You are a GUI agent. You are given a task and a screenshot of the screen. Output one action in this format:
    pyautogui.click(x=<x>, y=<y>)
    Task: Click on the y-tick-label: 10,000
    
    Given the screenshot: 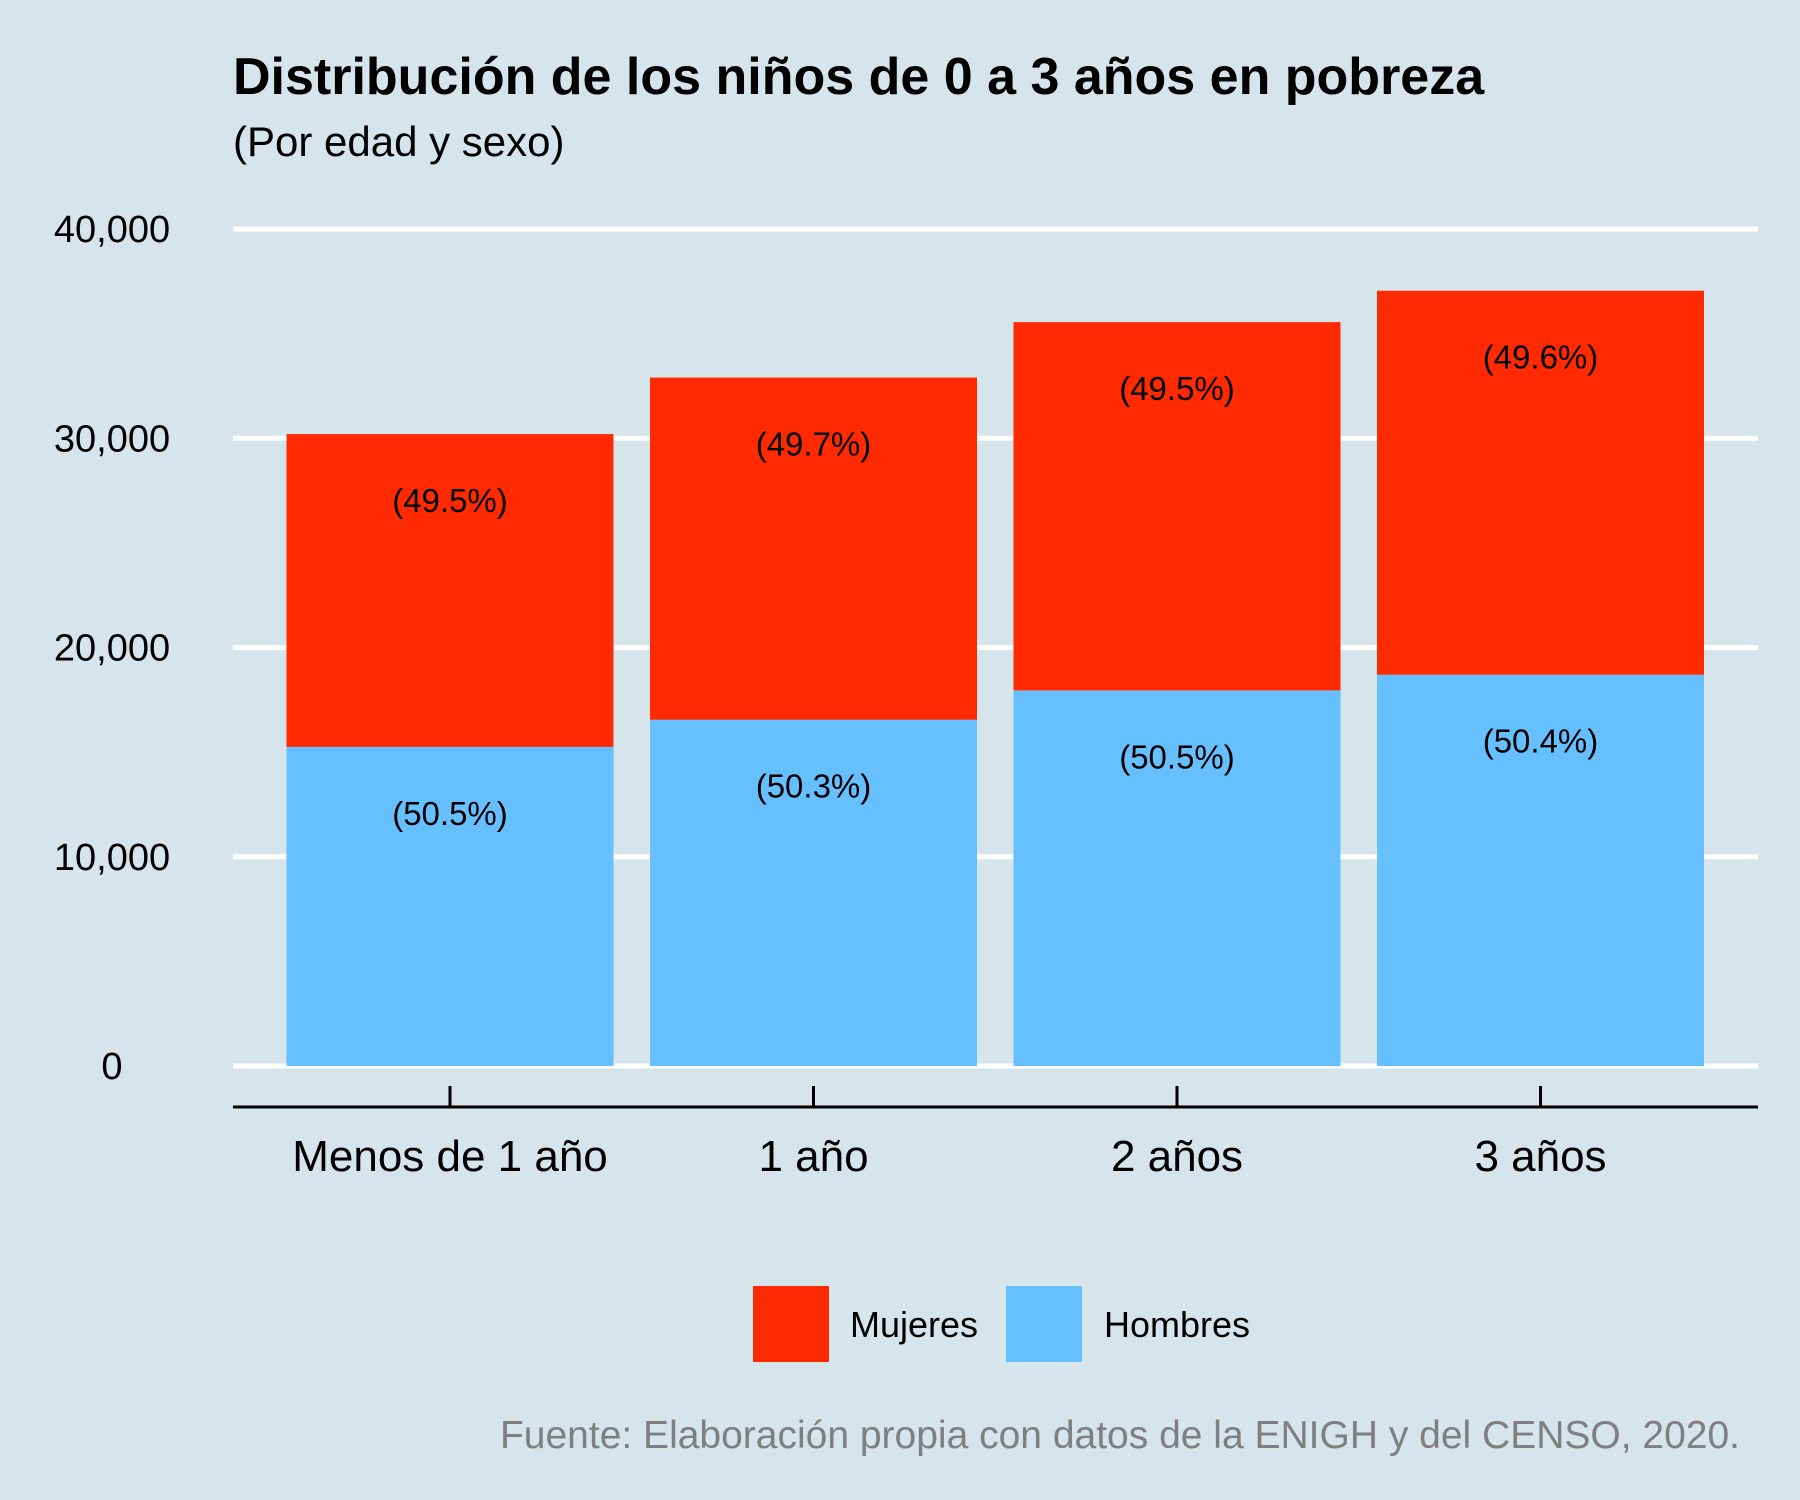 What is the action you would take?
    pyautogui.click(x=112, y=858)
    